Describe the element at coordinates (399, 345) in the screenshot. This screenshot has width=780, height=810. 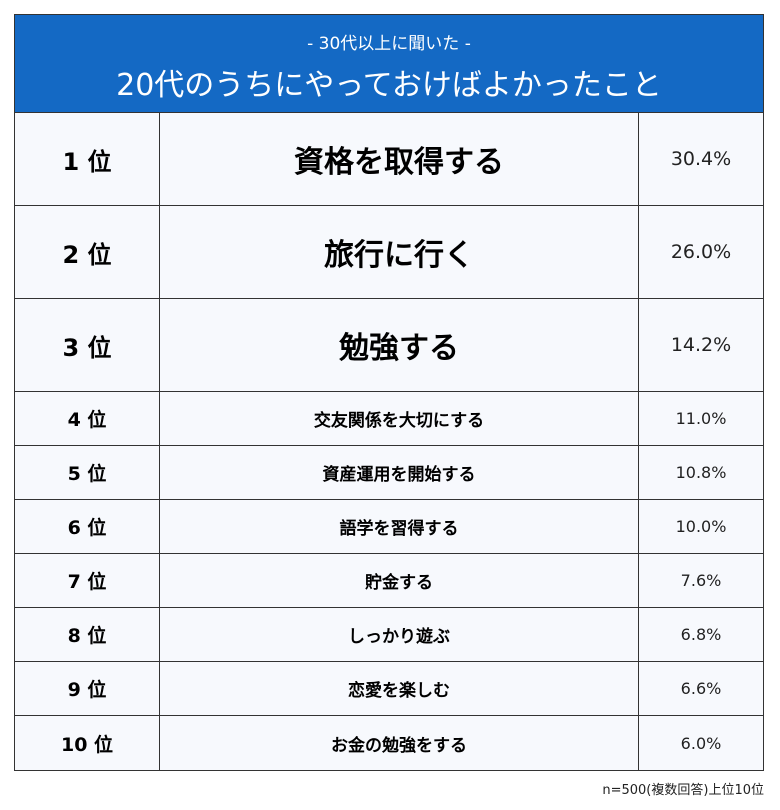
I see `item-cell: 勉強する` at that location.